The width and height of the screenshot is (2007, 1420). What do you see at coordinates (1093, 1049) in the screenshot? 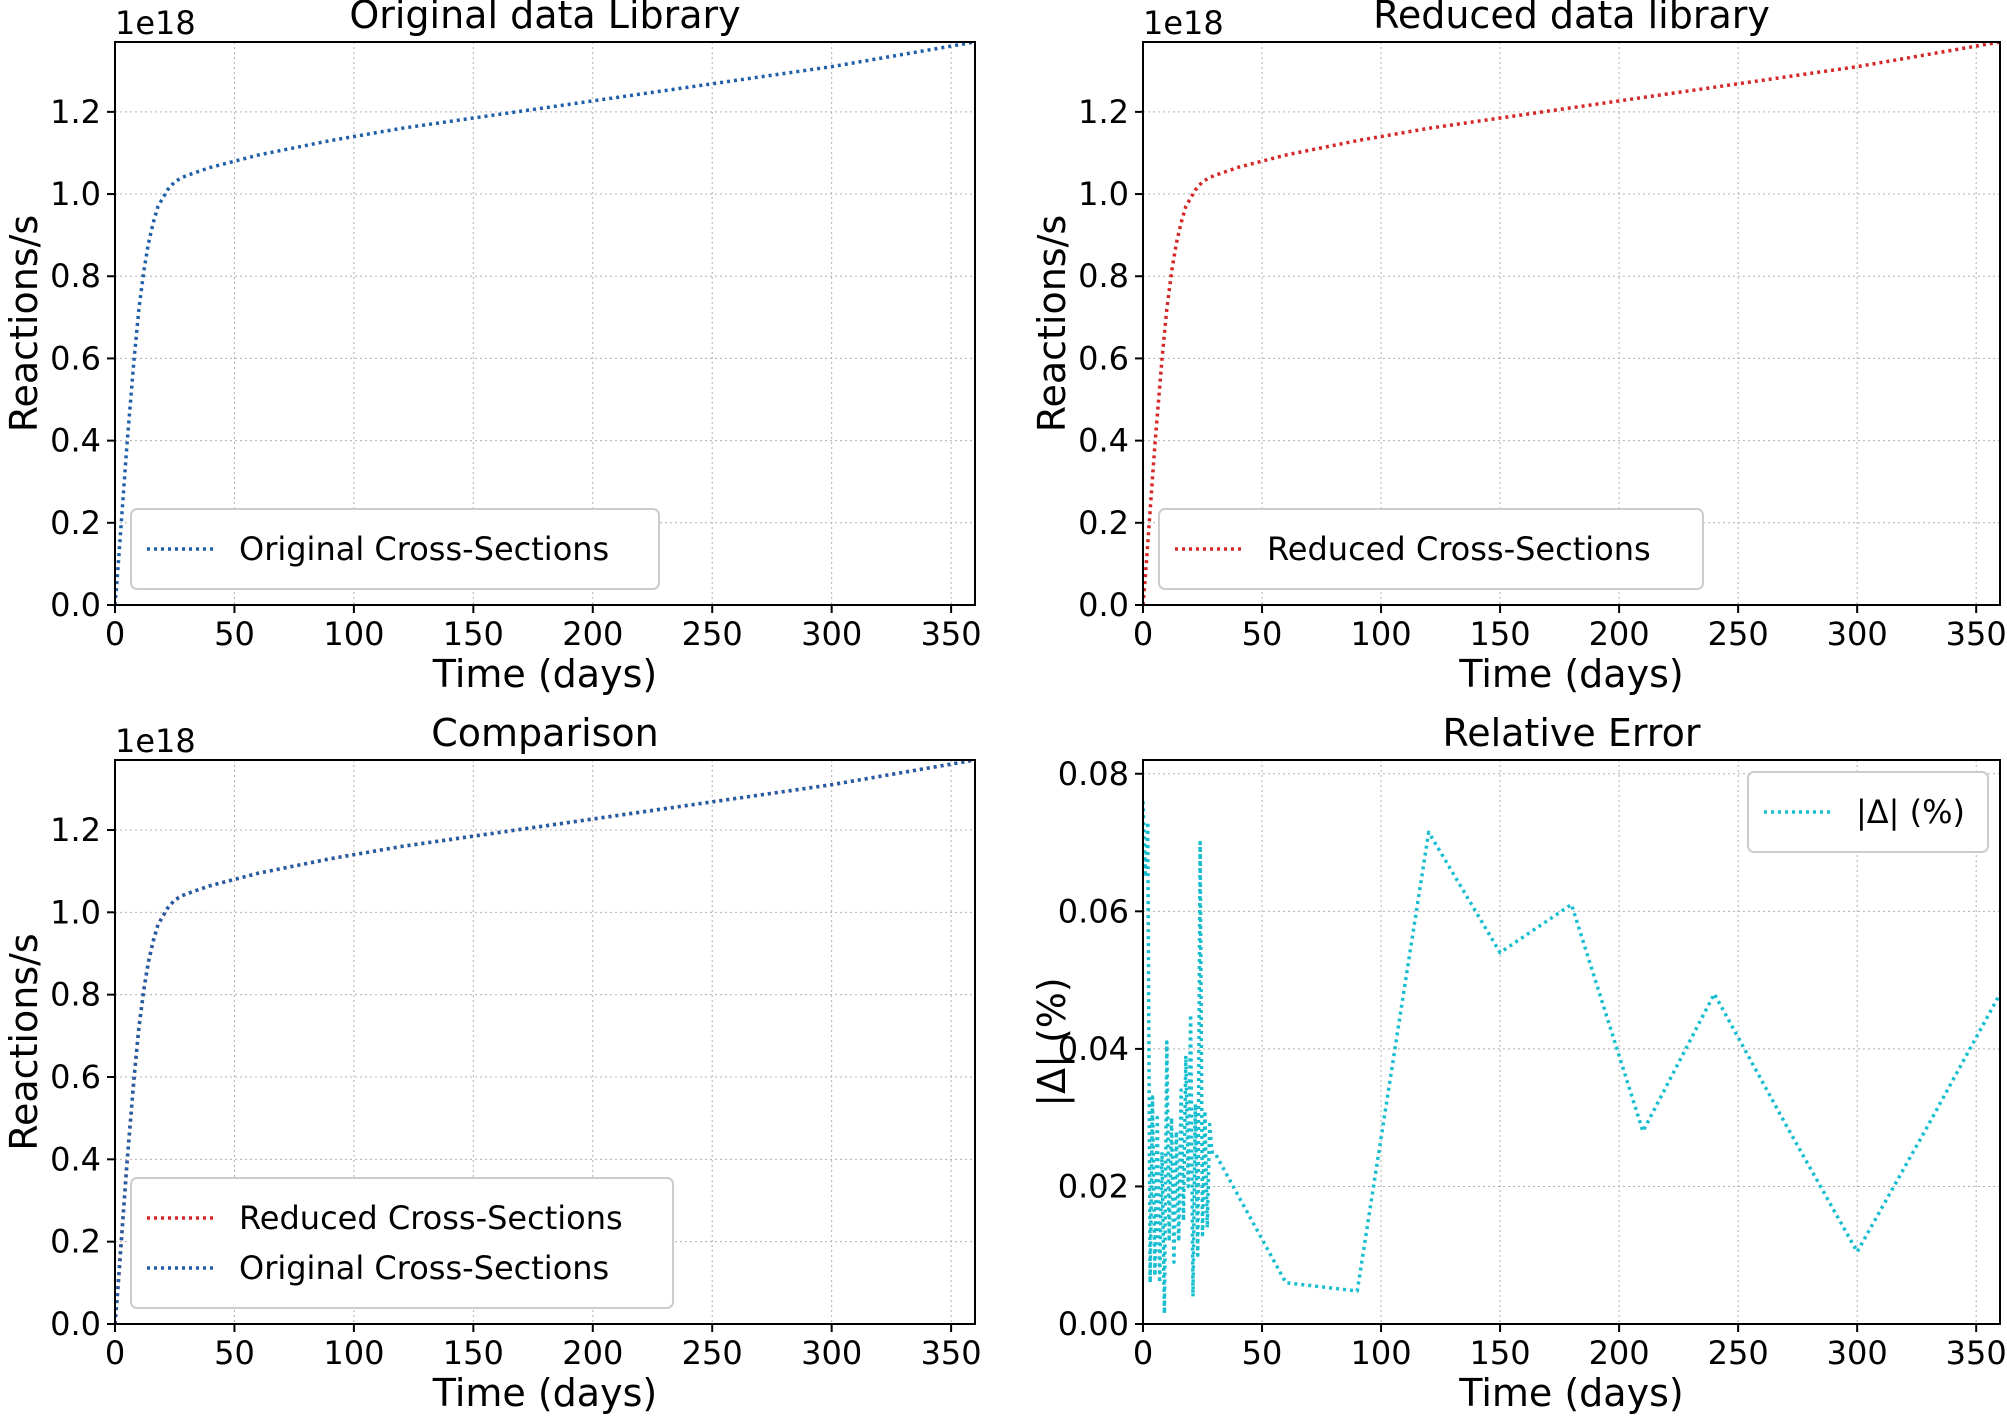
I see `y-tick-label: 0.04` at bounding box center [1093, 1049].